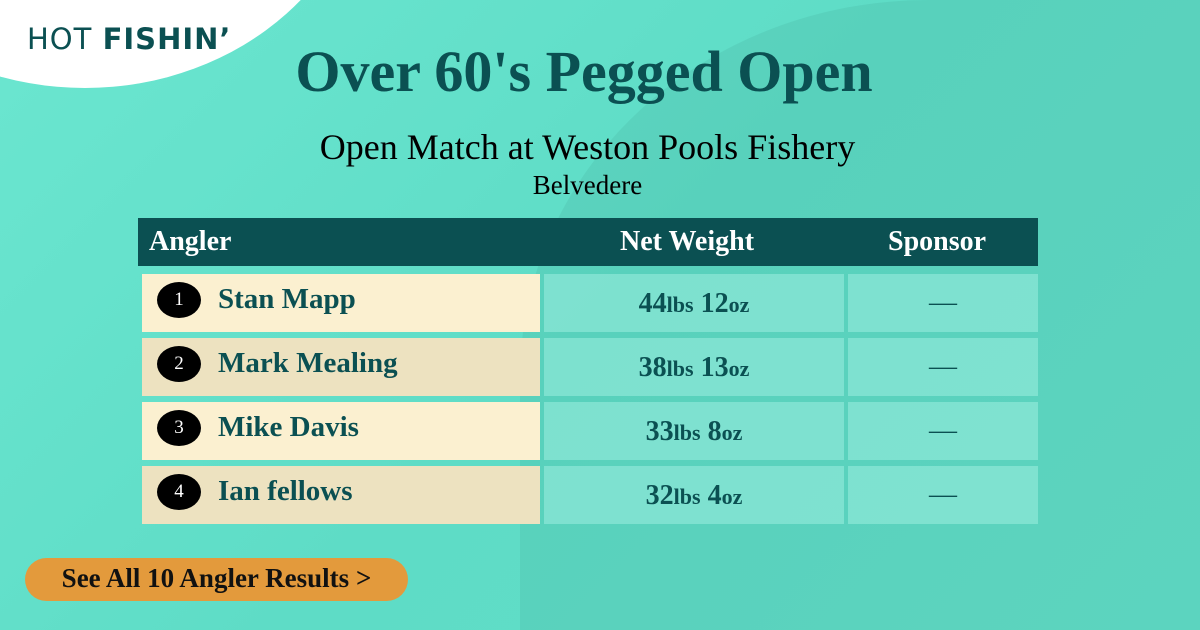 The width and height of the screenshot is (1200, 630). Describe the element at coordinates (714, 303) in the screenshot. I see `weight-oz: 12` at that location.